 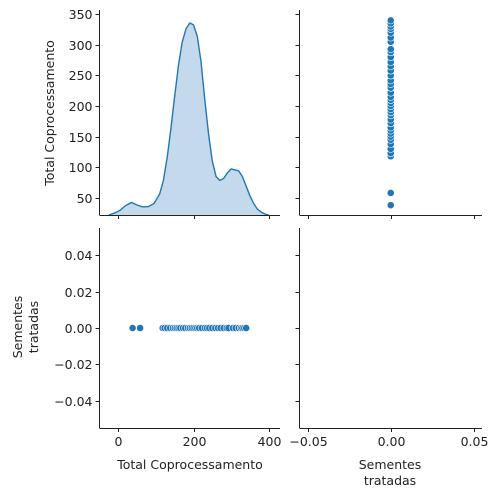 What do you see at coordinates (392, 441) in the screenshot?
I see `x-tick-label: 0.00` at bounding box center [392, 441].